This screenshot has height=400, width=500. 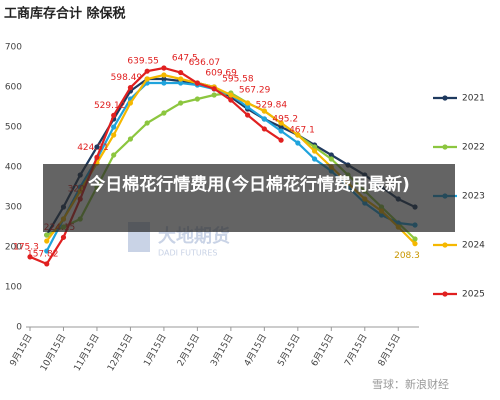 I want to click on x-tick-label: 5月15日, so click(x=288, y=350).